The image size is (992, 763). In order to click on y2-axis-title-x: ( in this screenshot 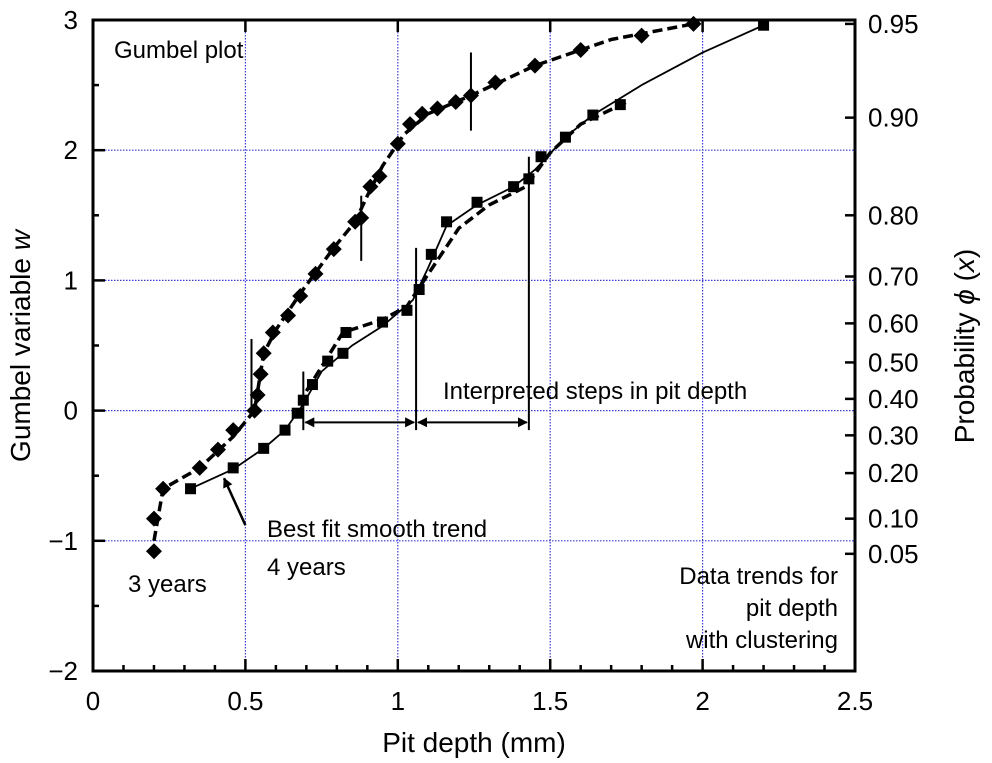, I will do `click(964, 280)`.